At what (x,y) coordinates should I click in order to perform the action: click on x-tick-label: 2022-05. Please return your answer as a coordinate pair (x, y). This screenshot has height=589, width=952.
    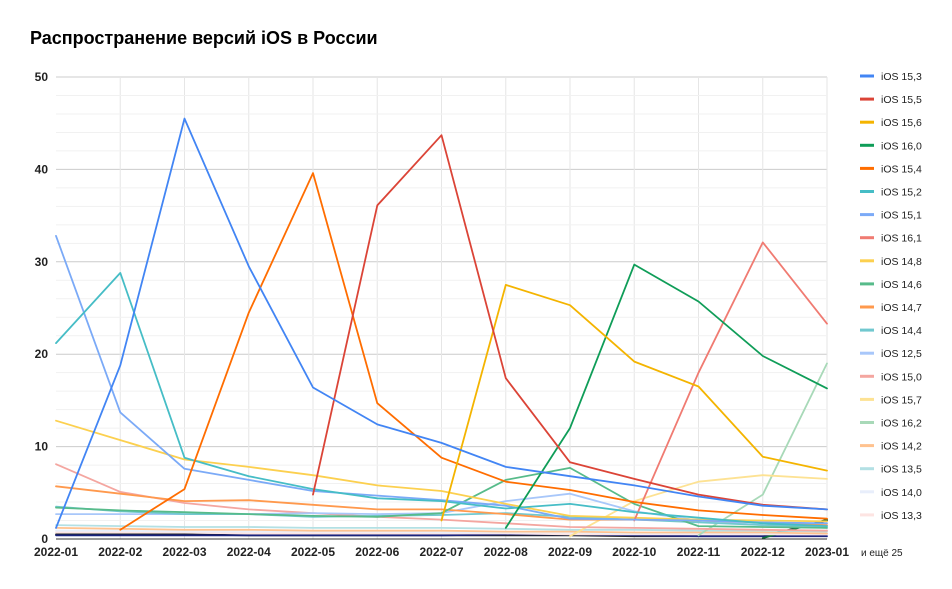
    Looking at the image, I should click on (313, 552).